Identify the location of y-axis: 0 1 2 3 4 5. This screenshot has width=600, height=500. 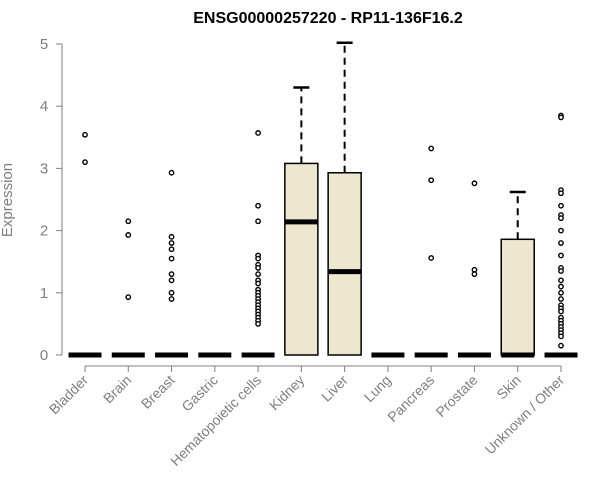
(51, 200).